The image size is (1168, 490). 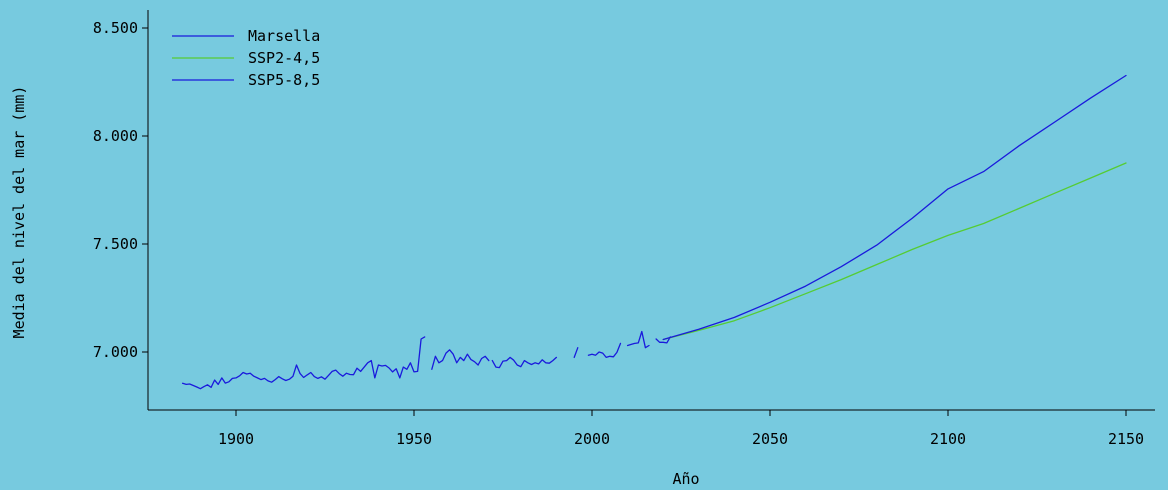 What do you see at coordinates (115, 28) in the screenshot?
I see `y-tick-label: 8.500` at bounding box center [115, 28].